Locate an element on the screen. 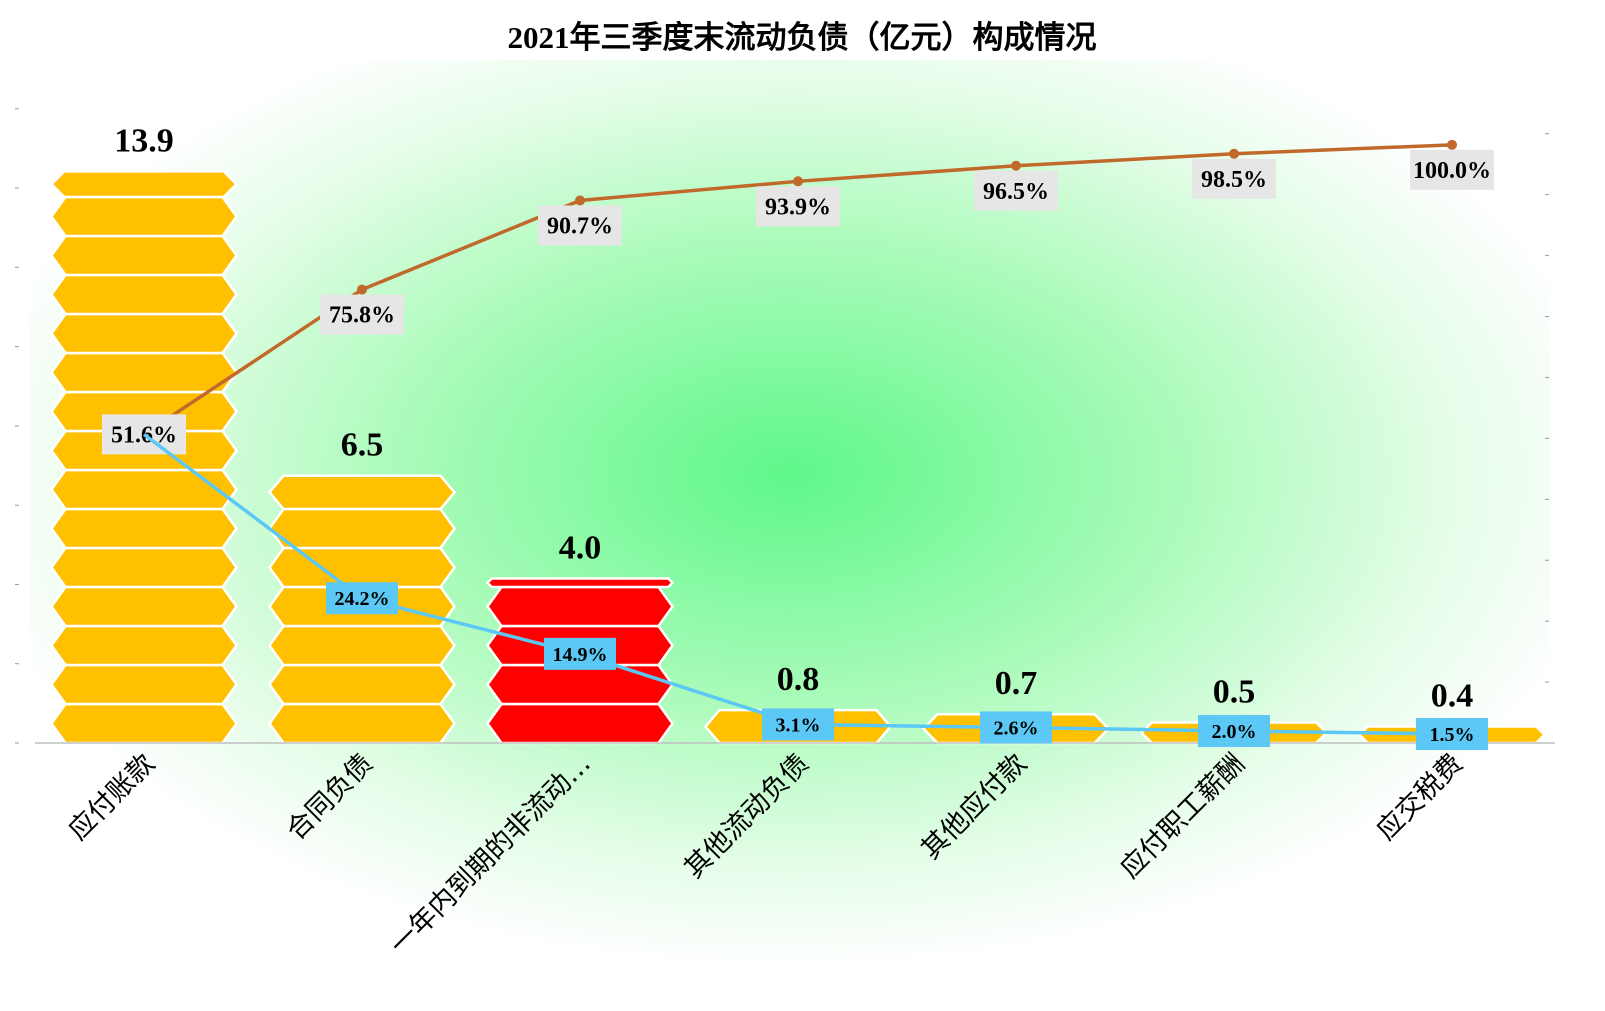 The image size is (1605, 1011). percentage-label: 24.2% is located at coordinates (362, 598).